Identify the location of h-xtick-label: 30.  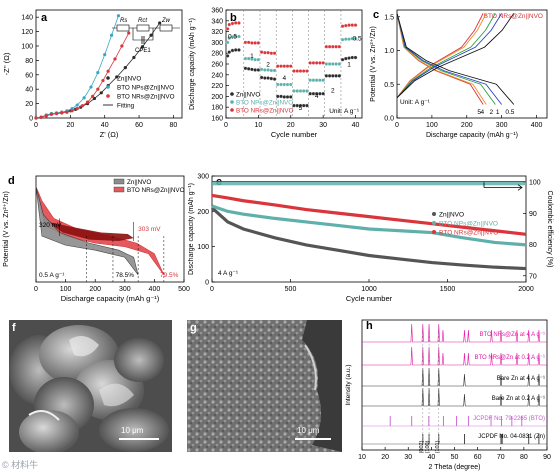
(408, 457).